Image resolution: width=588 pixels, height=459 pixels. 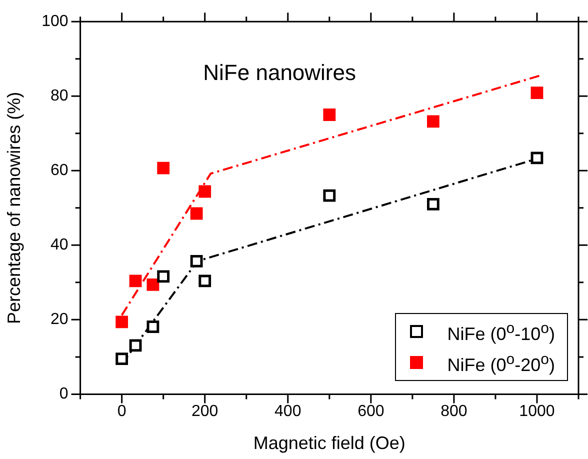 What do you see at coordinates (371, 411) in the screenshot?
I see `x-tick-label: 600` at bounding box center [371, 411].